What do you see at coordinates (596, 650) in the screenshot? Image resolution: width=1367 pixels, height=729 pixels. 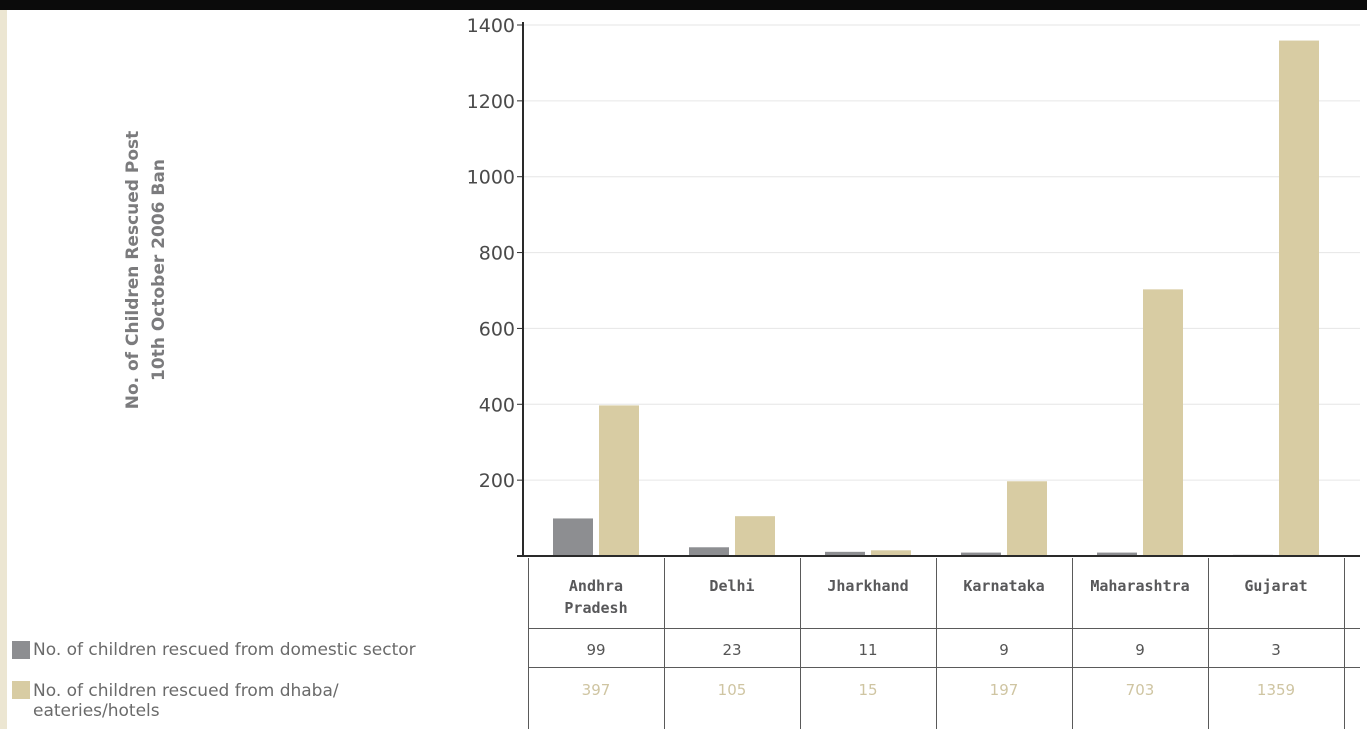 I see `domestic-value-1: 99` at bounding box center [596, 650].